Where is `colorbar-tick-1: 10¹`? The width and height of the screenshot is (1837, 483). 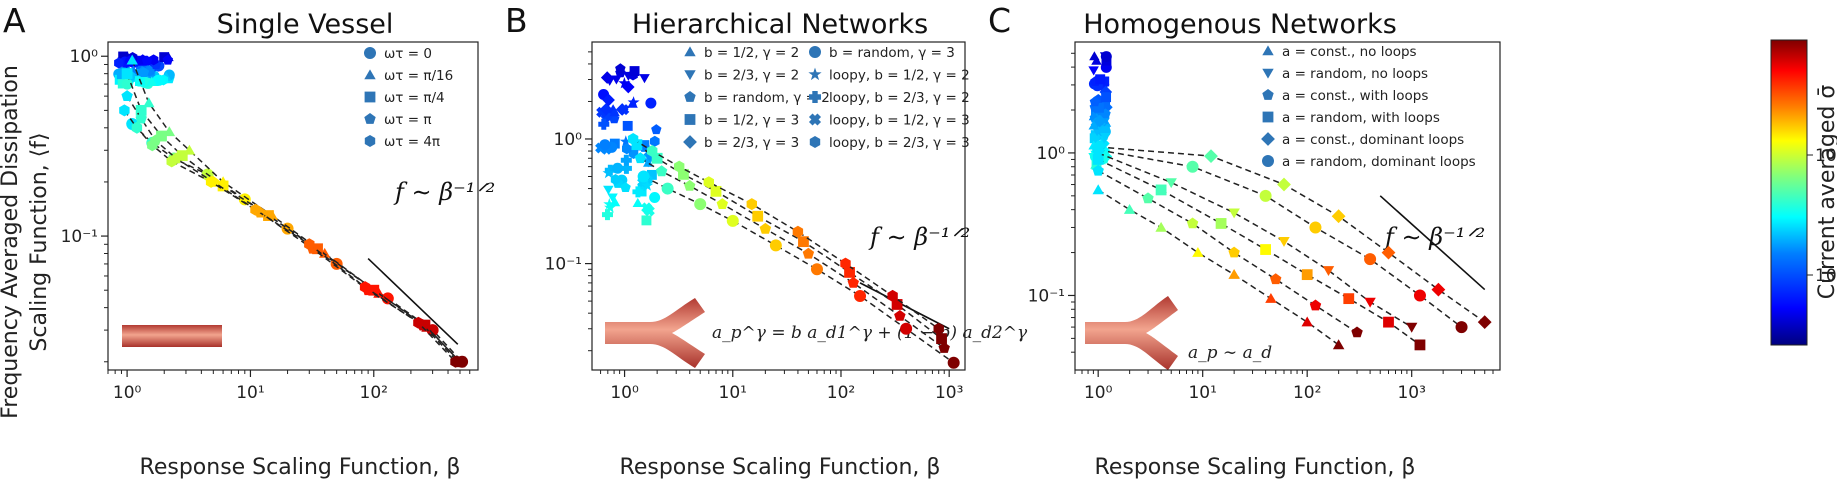
colorbar-tick-1: 10¹ is located at coordinates (1826, 156).